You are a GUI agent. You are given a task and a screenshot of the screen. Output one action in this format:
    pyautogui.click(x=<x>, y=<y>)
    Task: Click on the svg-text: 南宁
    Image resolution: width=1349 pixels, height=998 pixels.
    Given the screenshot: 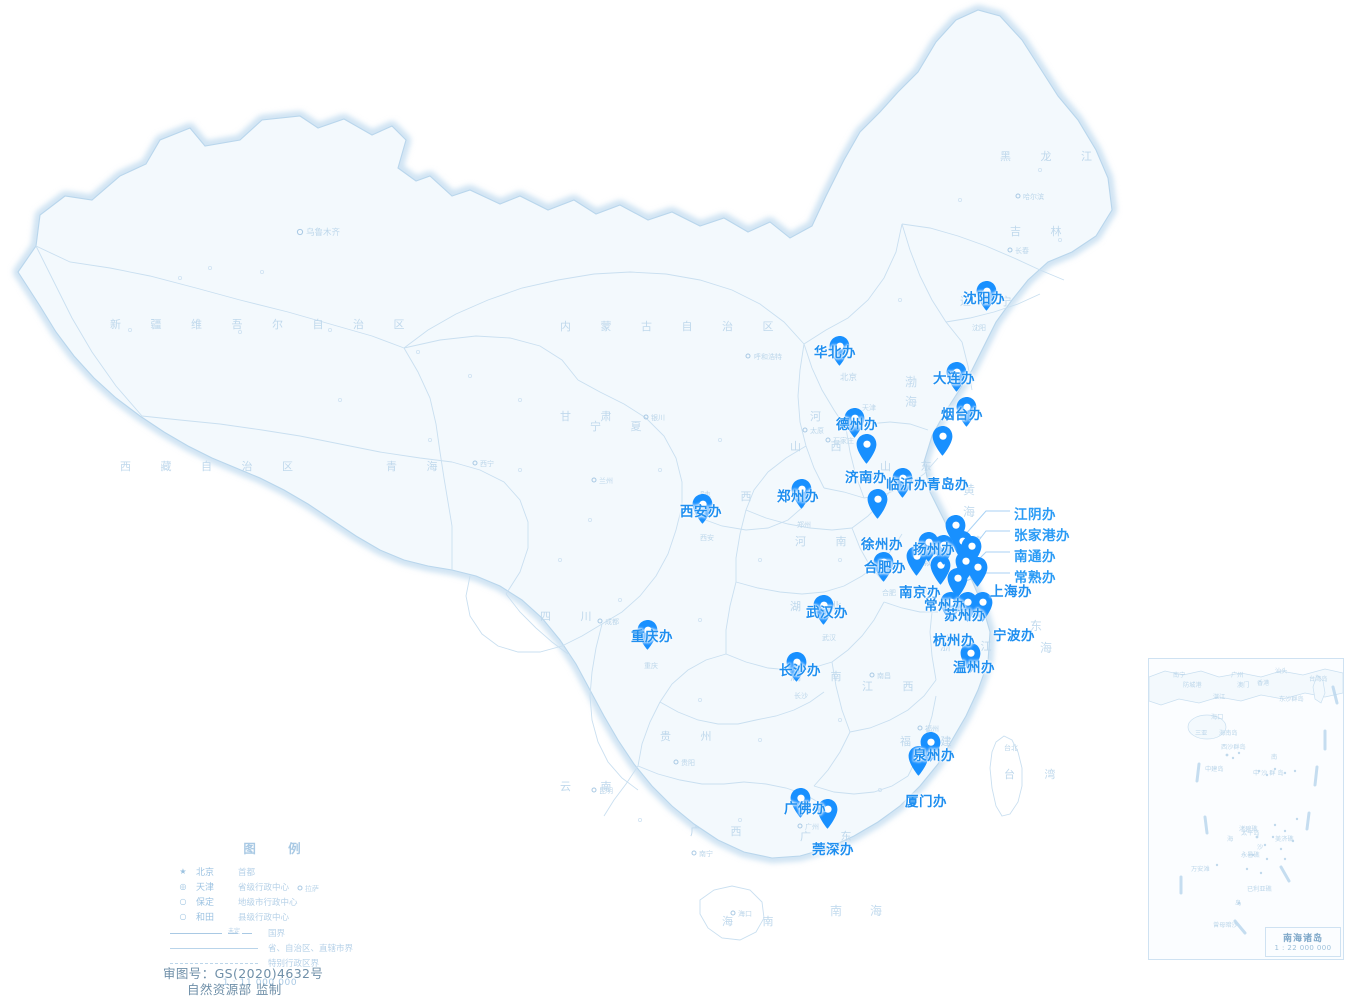 What is the action you would take?
    pyautogui.click(x=1179, y=675)
    